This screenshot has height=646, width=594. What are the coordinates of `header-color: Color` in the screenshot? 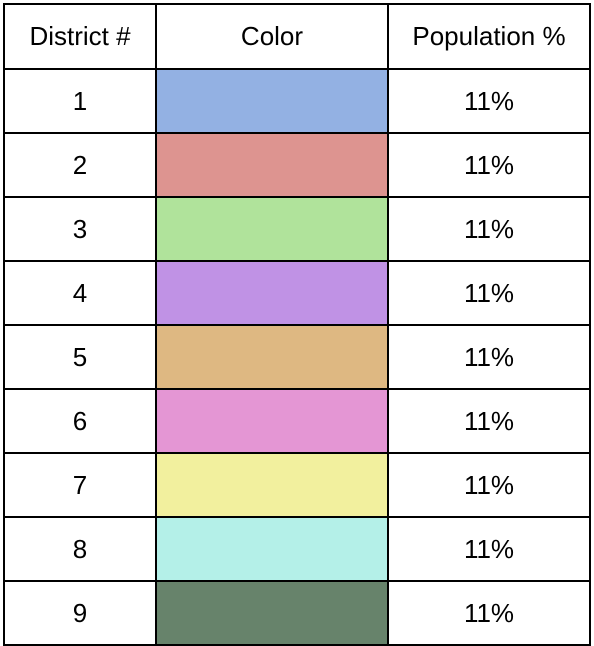 It's located at (272, 36).